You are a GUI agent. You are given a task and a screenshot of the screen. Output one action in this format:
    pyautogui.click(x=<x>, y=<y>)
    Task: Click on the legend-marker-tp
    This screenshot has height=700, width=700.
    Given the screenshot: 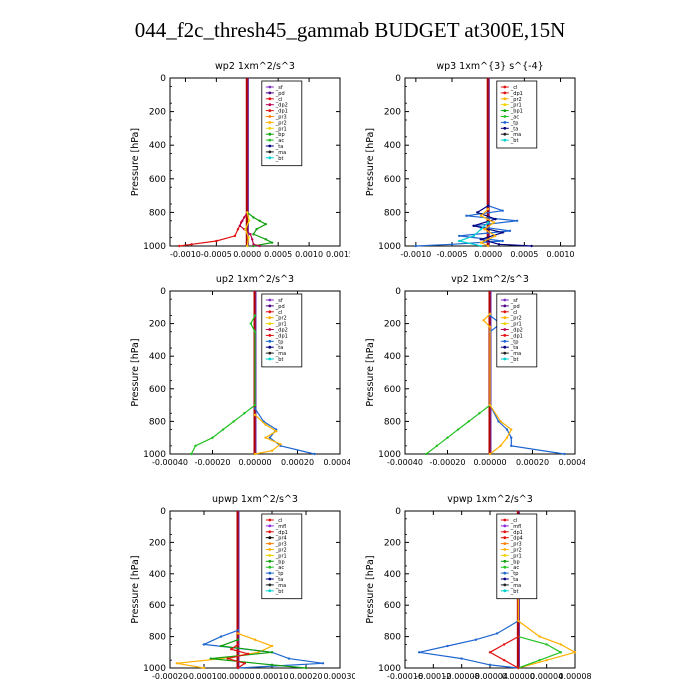 What is the action you would take?
    pyautogui.click(x=270, y=341)
    